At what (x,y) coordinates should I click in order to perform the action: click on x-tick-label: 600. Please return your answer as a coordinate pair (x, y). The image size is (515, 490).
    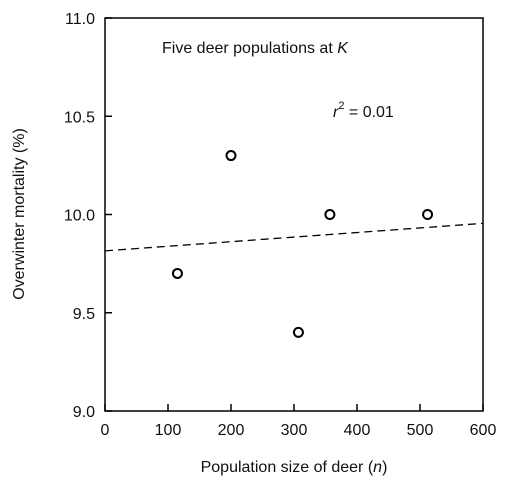
    Looking at the image, I should click on (483, 430).